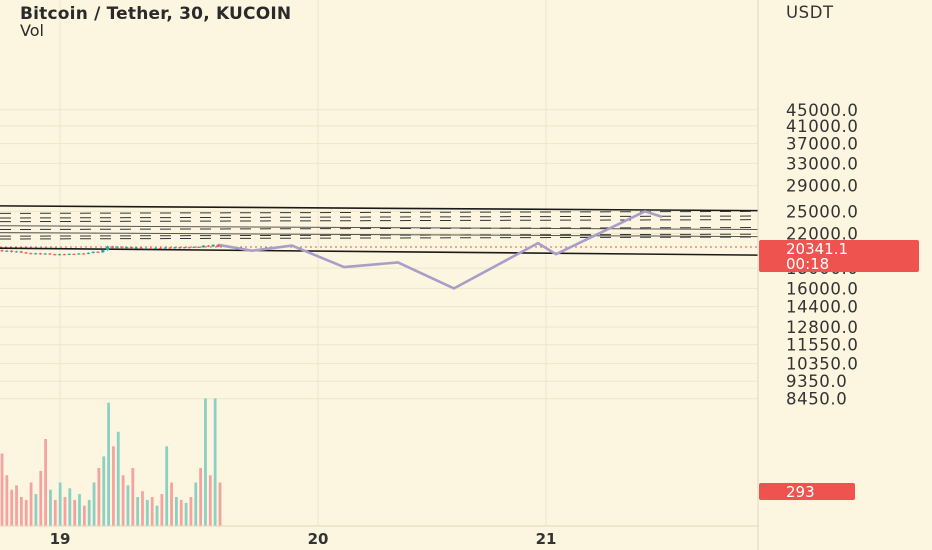 Image resolution: width=932 pixels, height=550 pixels. I want to click on price-tick-label: 37000.0, so click(822, 144).